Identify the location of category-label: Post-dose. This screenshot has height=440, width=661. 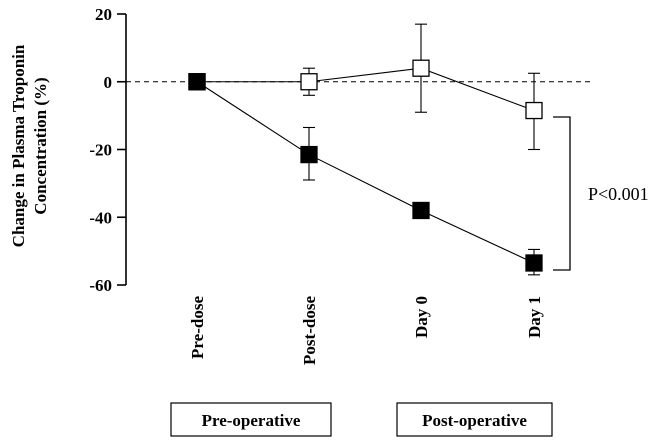
(309, 330).